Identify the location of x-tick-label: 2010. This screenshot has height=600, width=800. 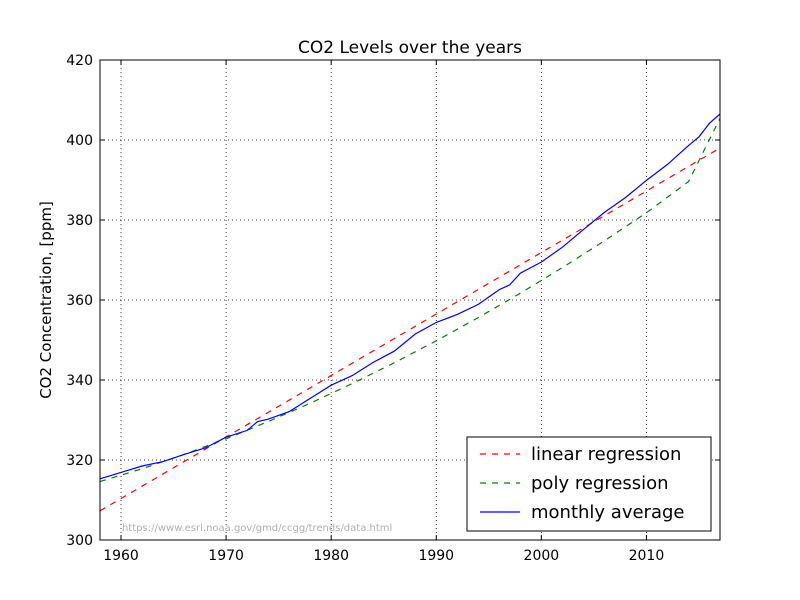
(647, 556).